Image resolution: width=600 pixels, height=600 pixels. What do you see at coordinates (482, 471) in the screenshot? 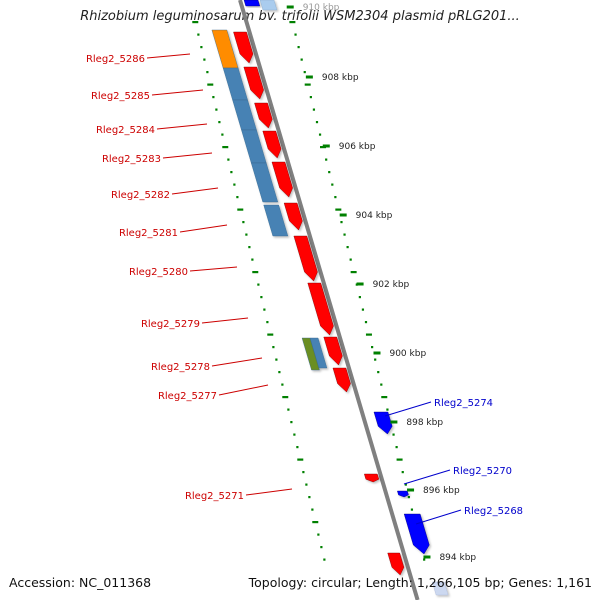
I see `gene-label-reverse: Rleg2_5270` at bounding box center [482, 471].